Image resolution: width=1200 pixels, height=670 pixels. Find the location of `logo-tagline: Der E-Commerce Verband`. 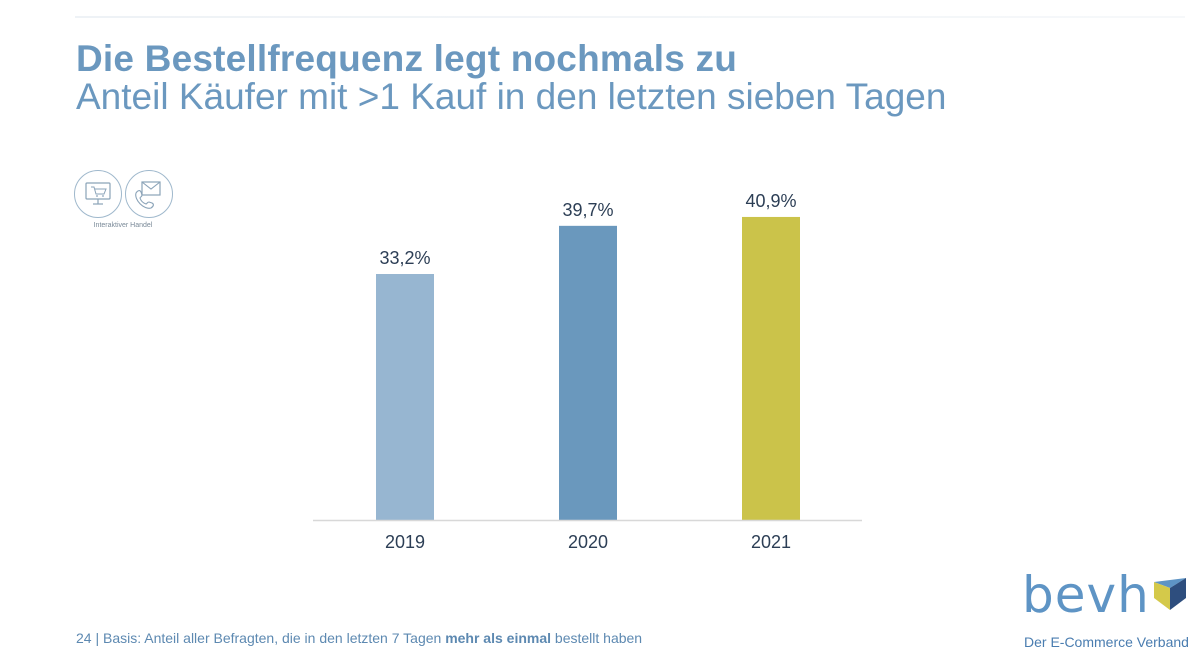

logo-tagline: Der E-Commerce Verband is located at coordinates (1106, 642).